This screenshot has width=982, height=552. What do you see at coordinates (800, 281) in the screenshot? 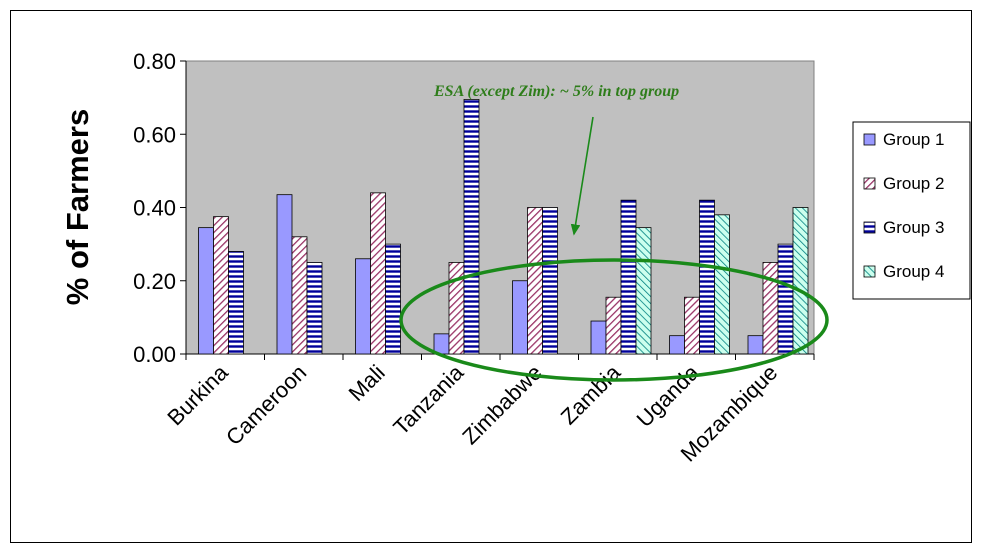
I see `bar-group-4-mozambique` at bounding box center [800, 281].